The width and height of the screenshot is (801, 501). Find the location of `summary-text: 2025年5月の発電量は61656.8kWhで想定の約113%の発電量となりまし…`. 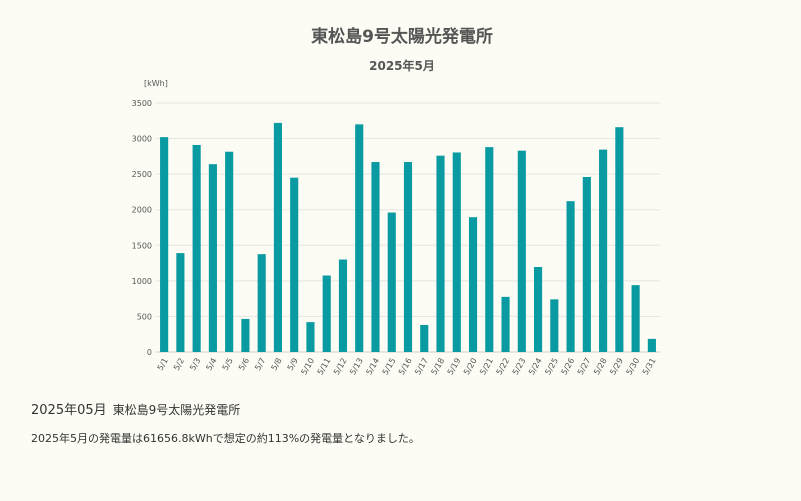

summary-text: 2025年5月の発電量は61656.8kWhで想定の約113%の発電量となりまし… is located at coordinates (225, 438).